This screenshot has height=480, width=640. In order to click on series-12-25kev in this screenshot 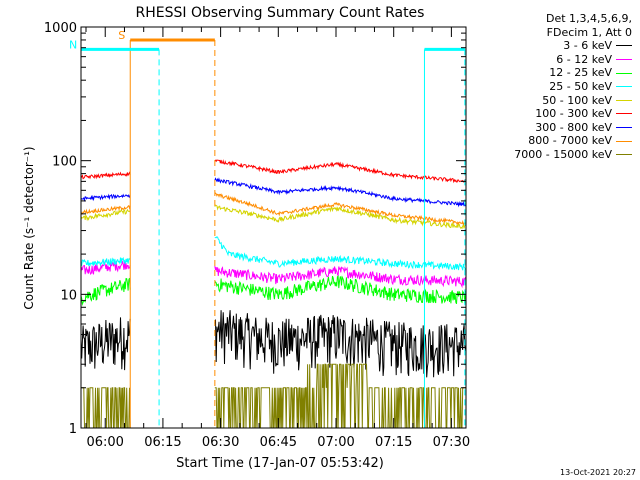, I will do `click(273, 290)`.